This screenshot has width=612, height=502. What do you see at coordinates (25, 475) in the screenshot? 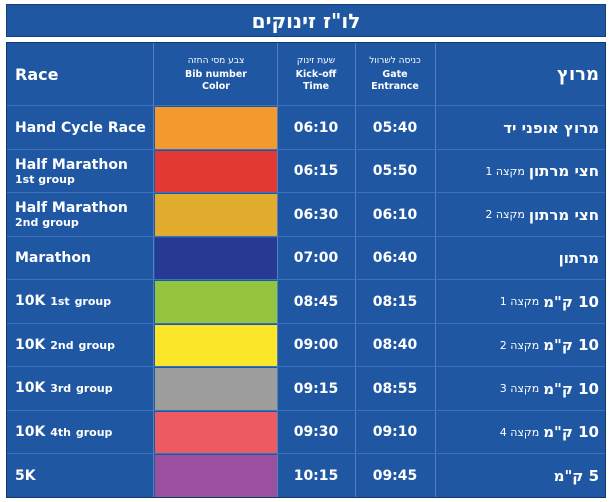
I see `race-name: 5K` at bounding box center [25, 475].